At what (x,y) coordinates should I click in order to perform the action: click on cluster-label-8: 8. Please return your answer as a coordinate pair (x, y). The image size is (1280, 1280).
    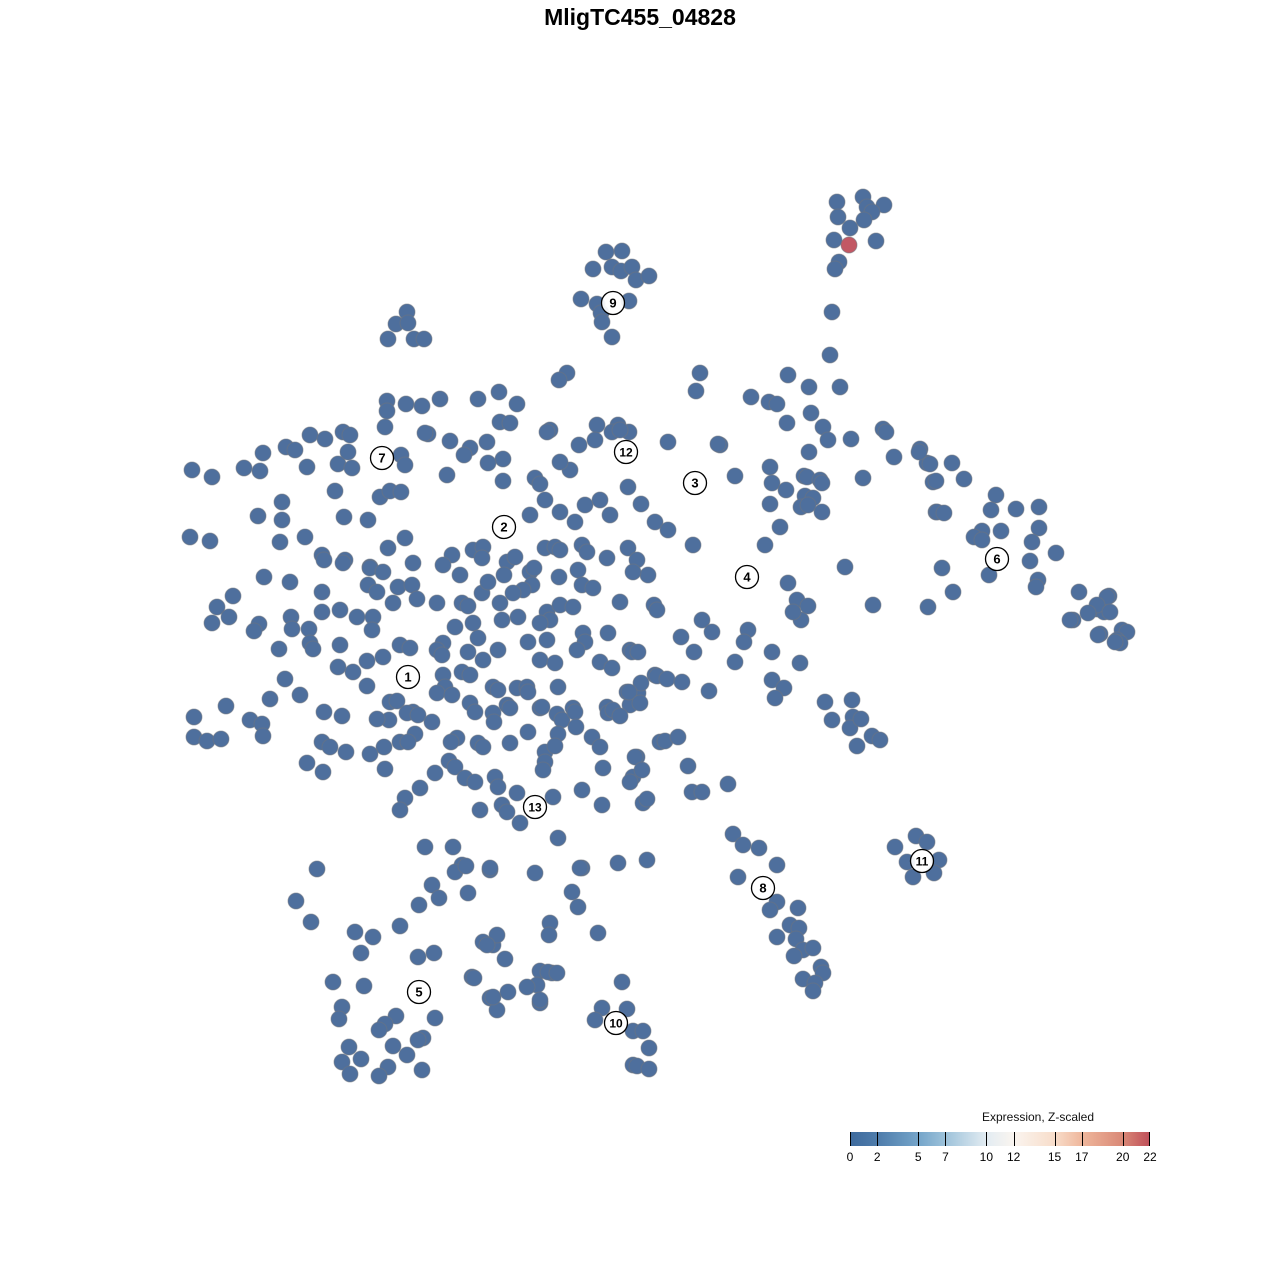
    Looking at the image, I should click on (763, 888).